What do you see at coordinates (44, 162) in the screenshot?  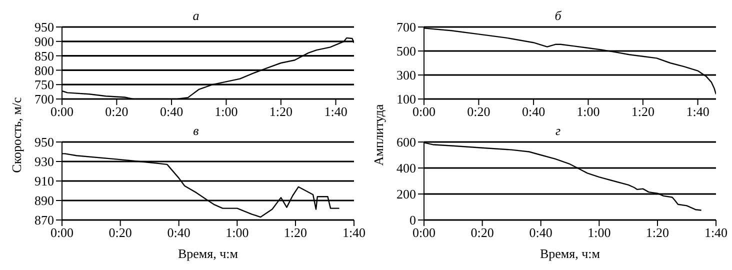 I see `y-tick-label: 930` at bounding box center [44, 162].